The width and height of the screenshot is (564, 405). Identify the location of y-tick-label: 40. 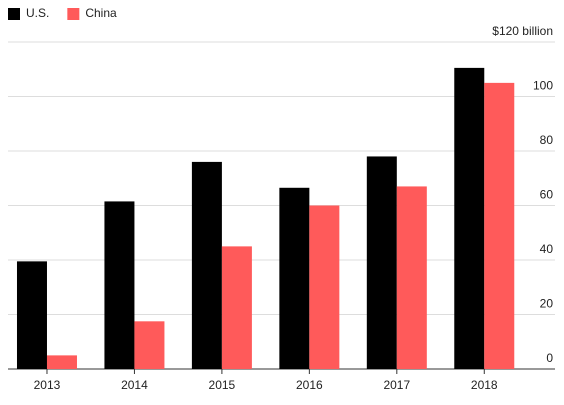
(547, 249).